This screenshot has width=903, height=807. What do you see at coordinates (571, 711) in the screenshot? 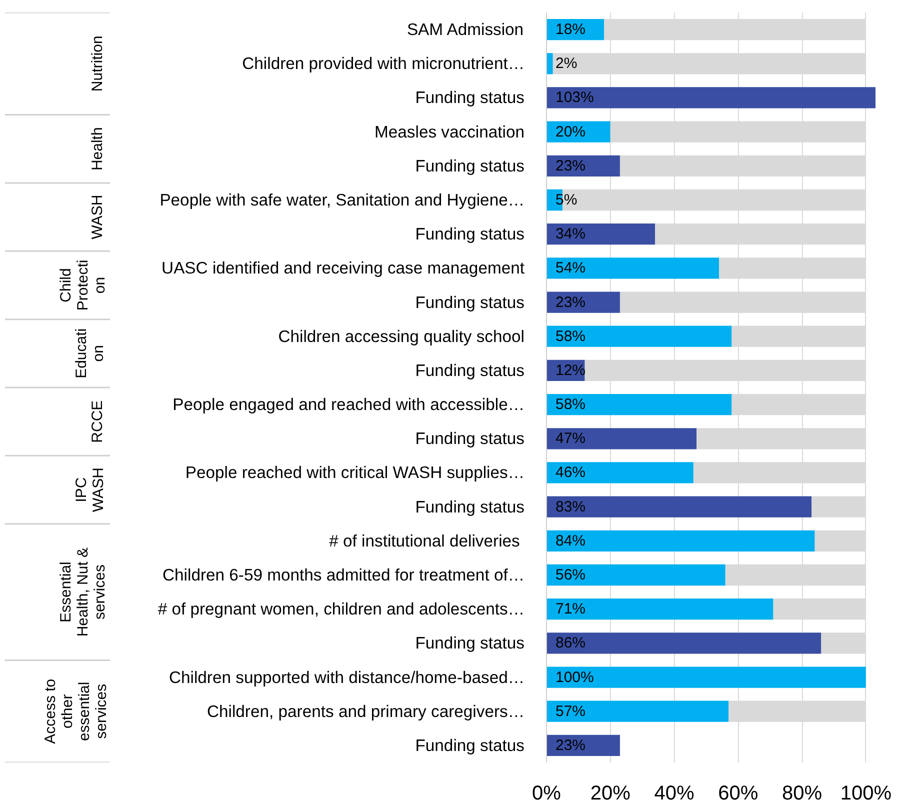
I see `data-label: 57%` at bounding box center [571, 711].